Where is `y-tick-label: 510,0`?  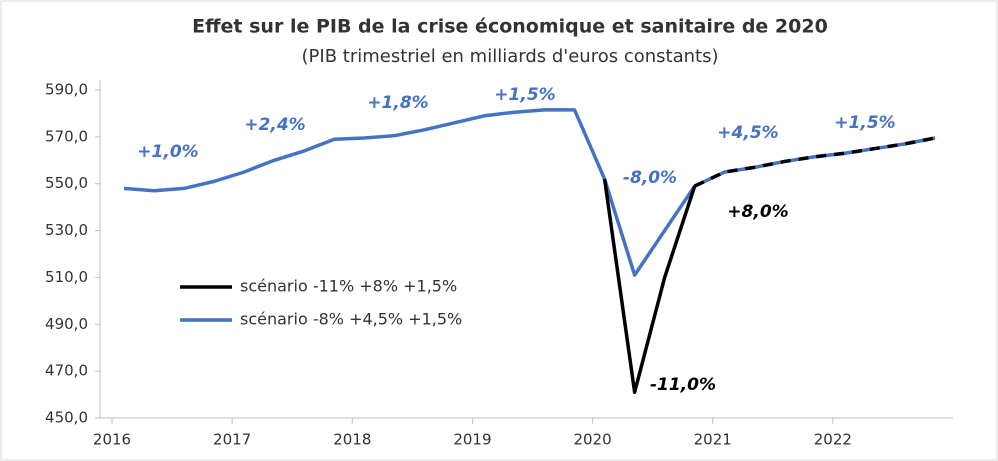
y-tick-label: 510,0 is located at coordinates (66, 277).